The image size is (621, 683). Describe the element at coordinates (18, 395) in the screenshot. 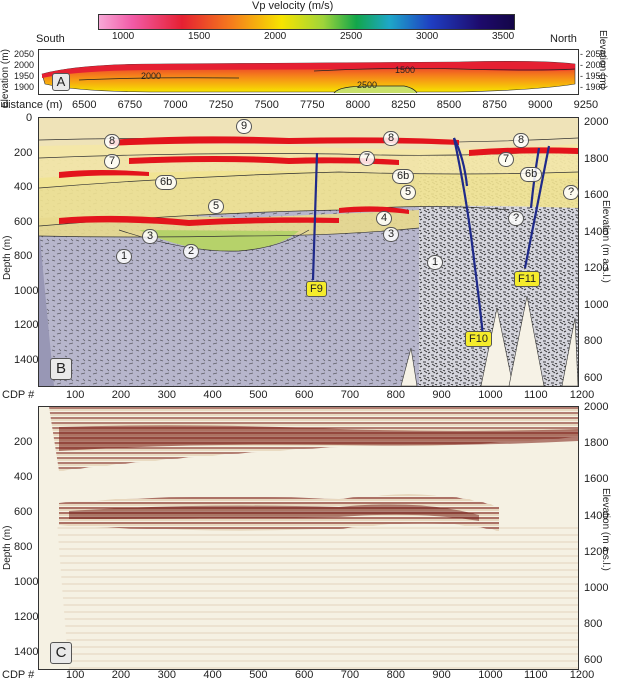

I see `cdp-axis-label-b: CDP #` at that location.